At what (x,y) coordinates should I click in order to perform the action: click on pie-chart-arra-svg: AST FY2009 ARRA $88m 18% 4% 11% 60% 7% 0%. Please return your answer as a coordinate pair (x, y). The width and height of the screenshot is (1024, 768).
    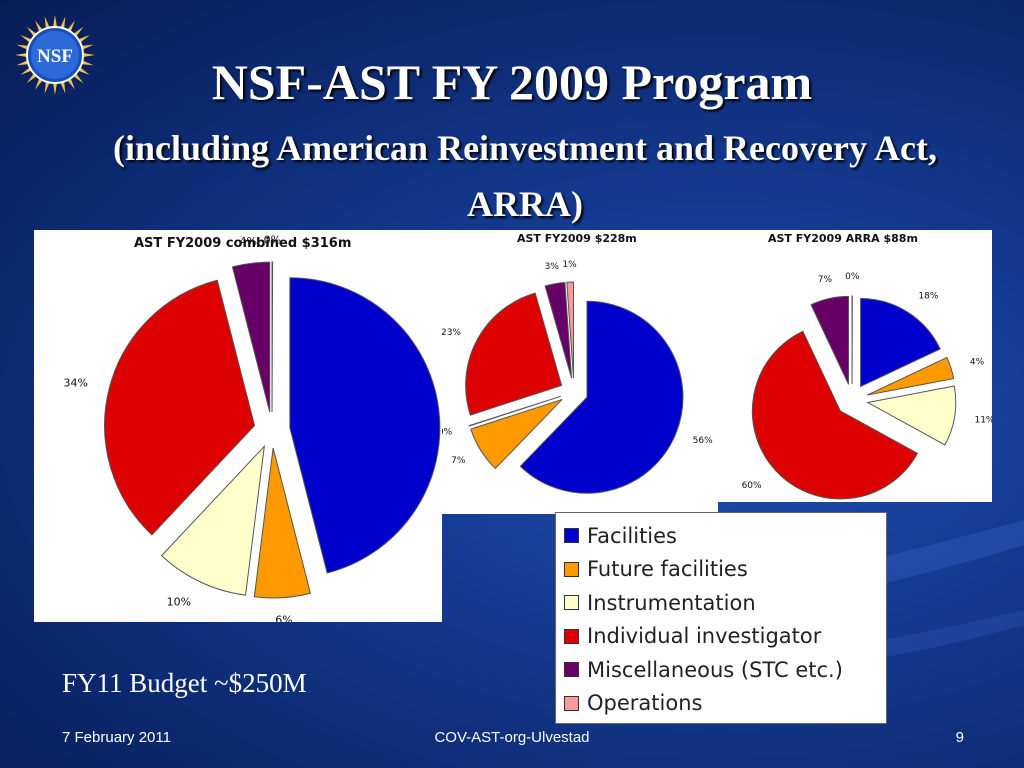
    Looking at the image, I should click on (867, 366).